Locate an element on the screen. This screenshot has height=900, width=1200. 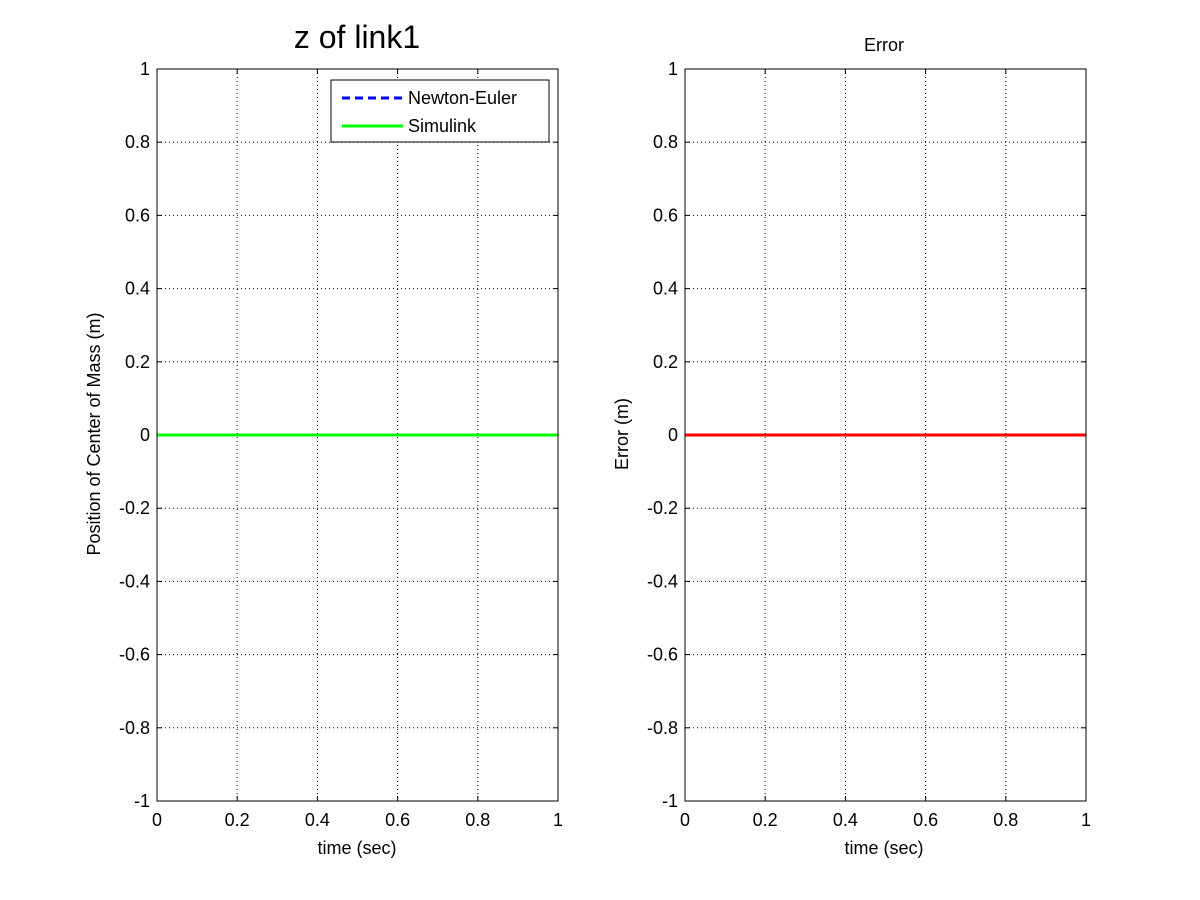
legend: Newton-Euler Simulink is located at coordinates (440, 111).